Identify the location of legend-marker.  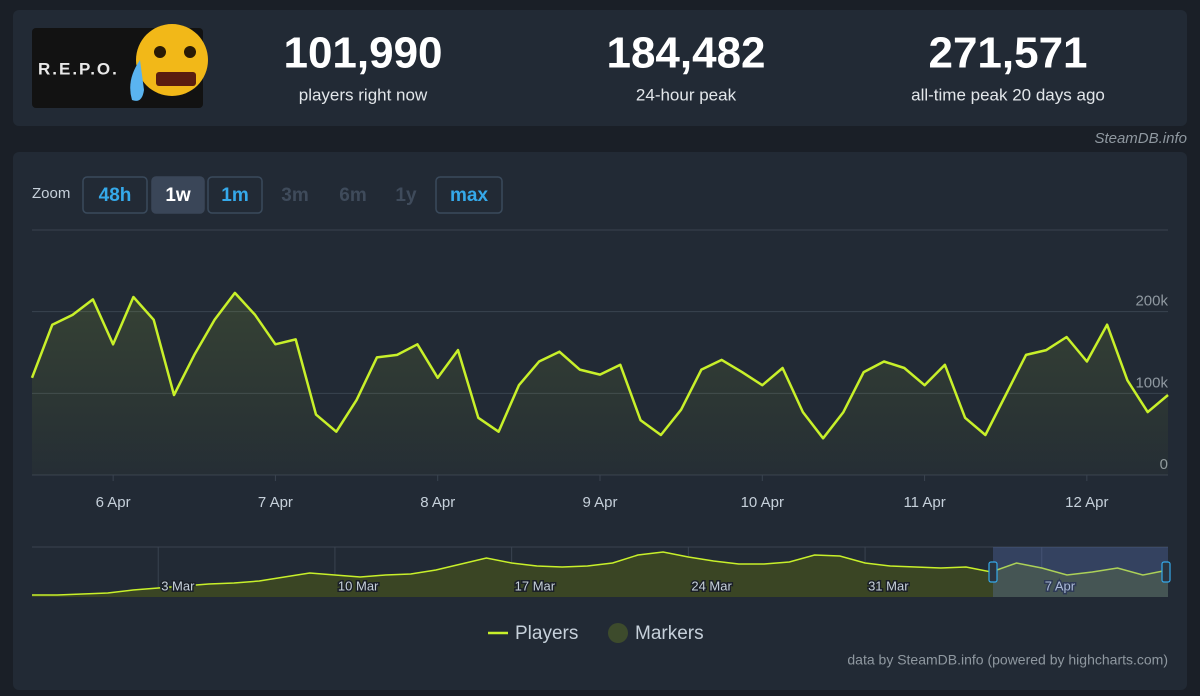
(618, 633).